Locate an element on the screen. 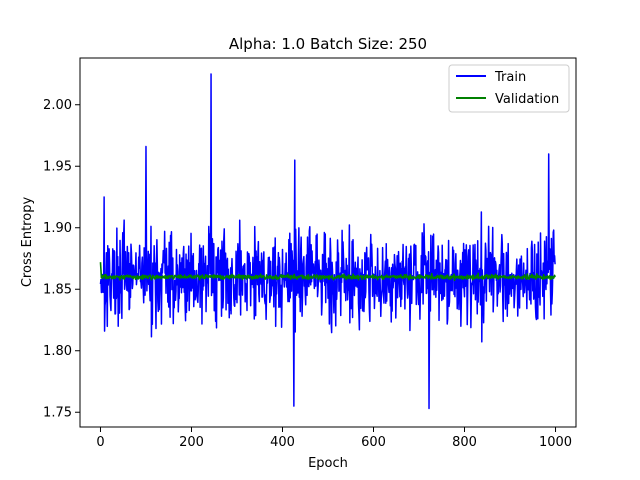 The image size is (640, 480). legend-label-validation: Validation is located at coordinates (527, 99).